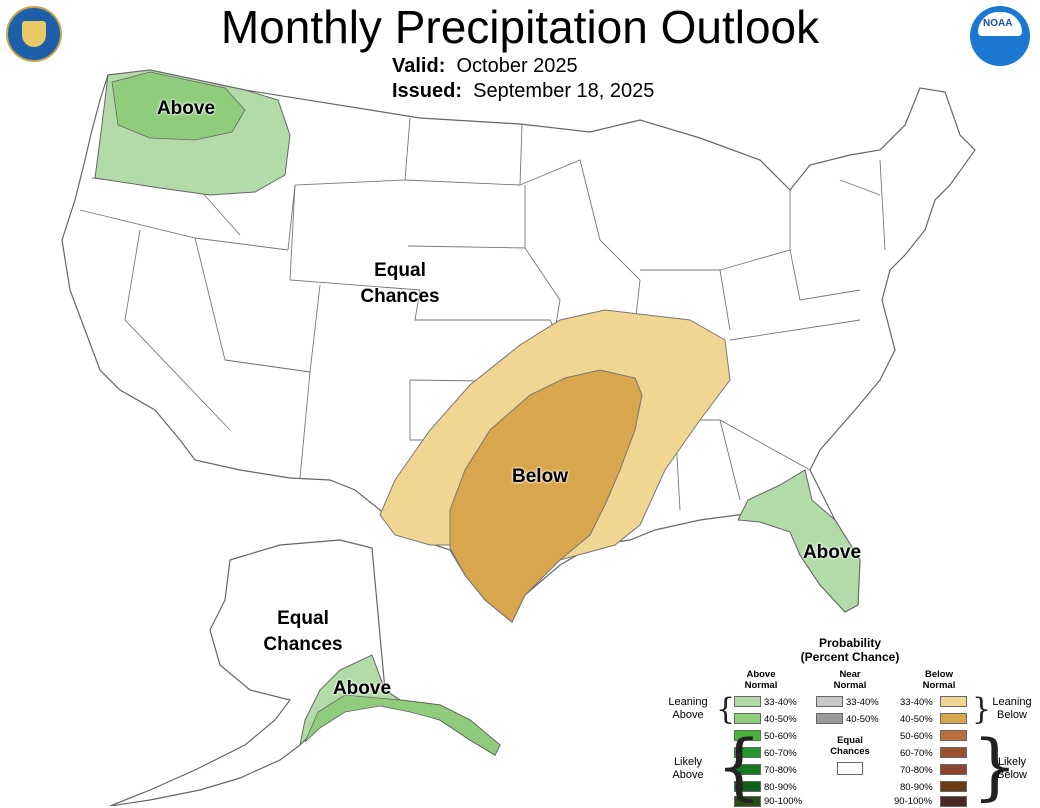 This screenshot has height=808, width=1040. Describe the element at coordinates (1012, 775) in the screenshot. I see `legend-likely-below-2: Below` at that location.